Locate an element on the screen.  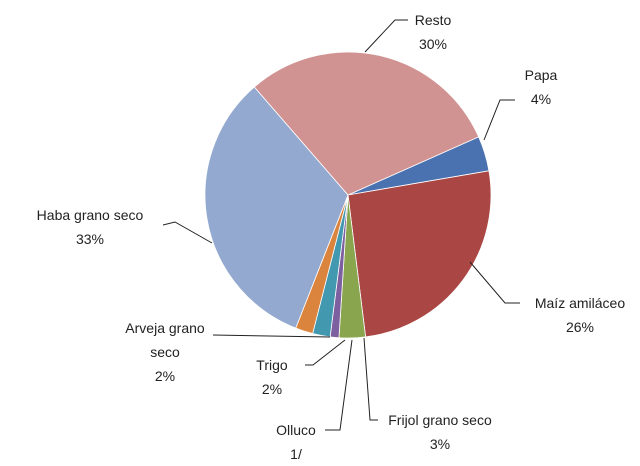
value-label: 30% is located at coordinates (433, 44).